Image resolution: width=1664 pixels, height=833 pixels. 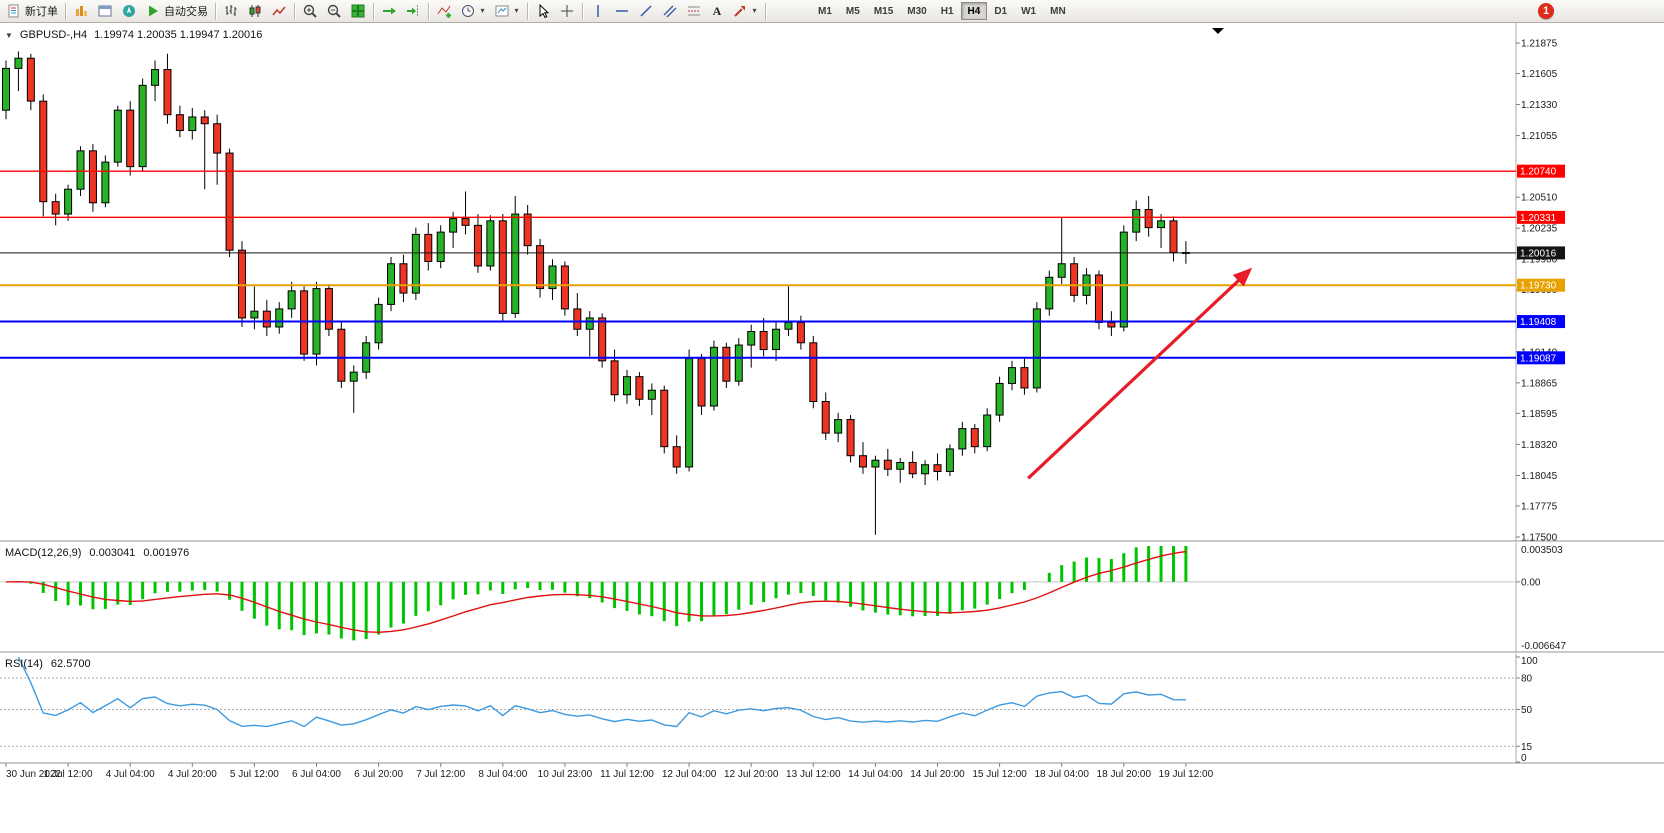 What do you see at coordinates (1539, 445) in the screenshot?
I see `svg-text: 1.18320` at bounding box center [1539, 445].